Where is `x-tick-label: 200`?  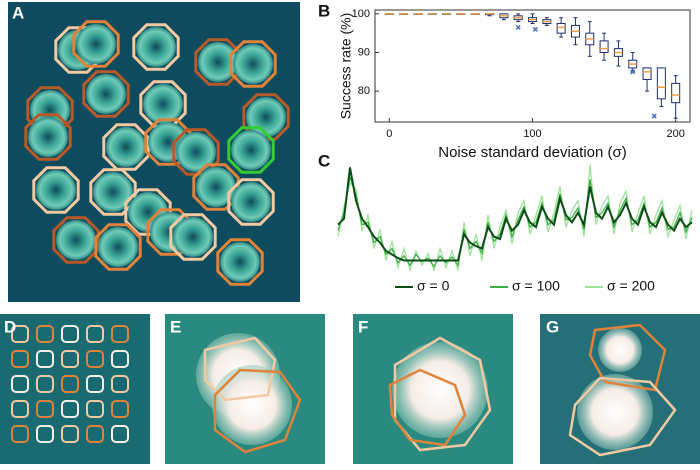 x-tick-label: 200 is located at coordinates (676, 134).